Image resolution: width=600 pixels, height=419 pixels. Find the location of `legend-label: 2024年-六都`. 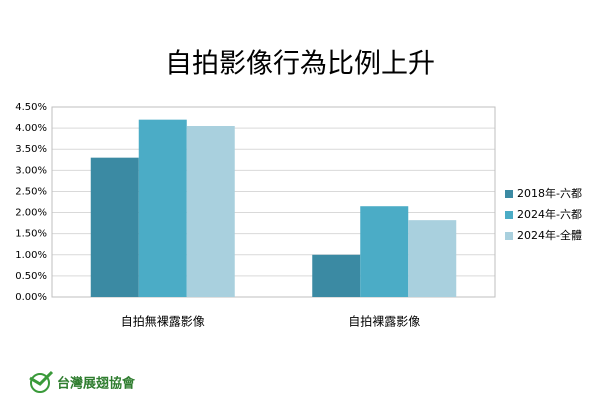

legend-label: 2024年-六都 is located at coordinates (549, 214).